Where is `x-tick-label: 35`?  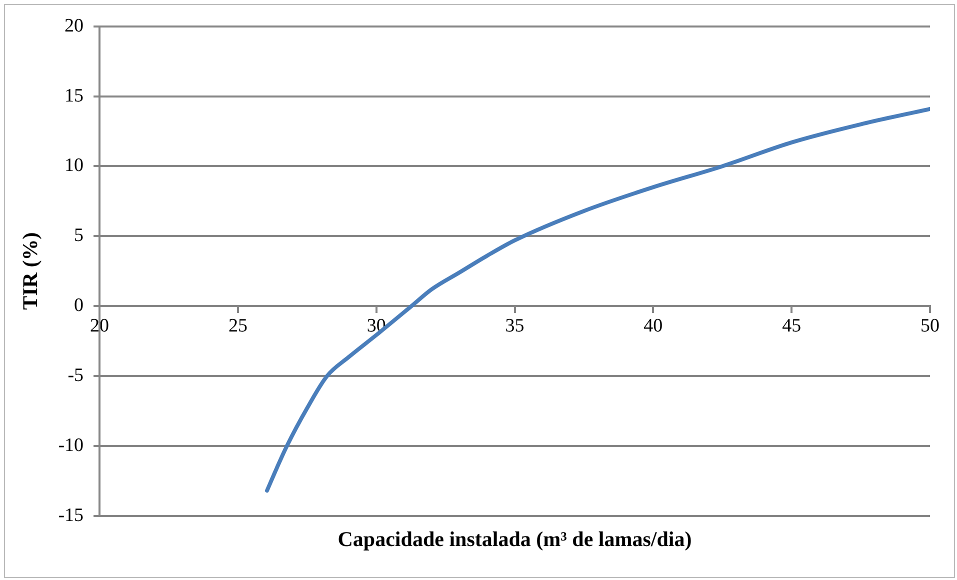
x-tick-label: 35 is located at coordinates (514, 325).